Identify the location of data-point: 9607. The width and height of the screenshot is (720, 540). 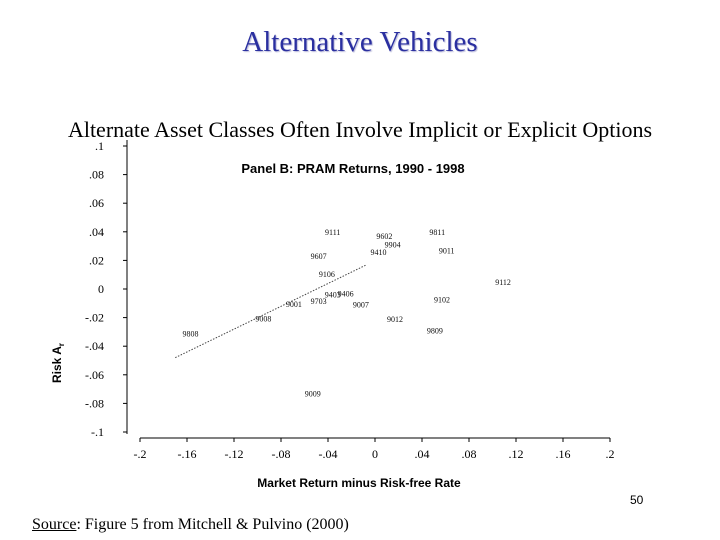
(319, 256).